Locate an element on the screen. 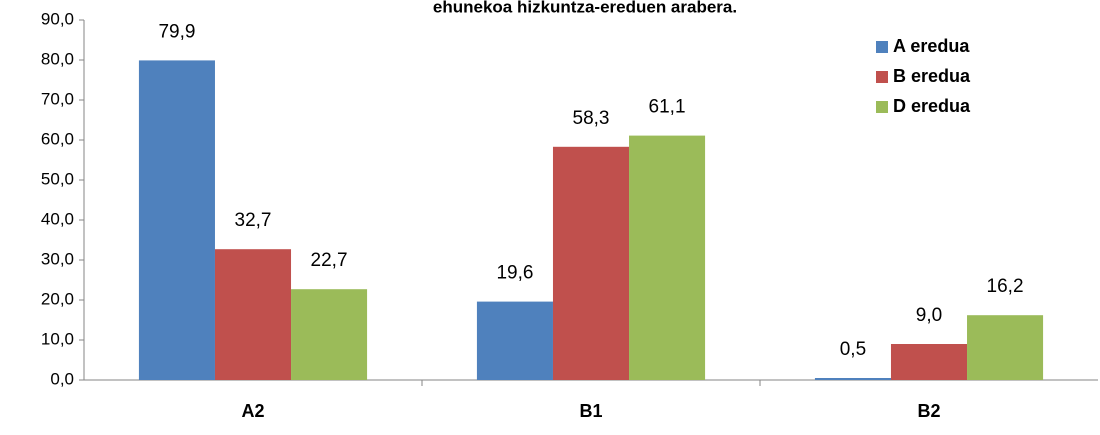  value-label: 58,3 is located at coordinates (591, 118).